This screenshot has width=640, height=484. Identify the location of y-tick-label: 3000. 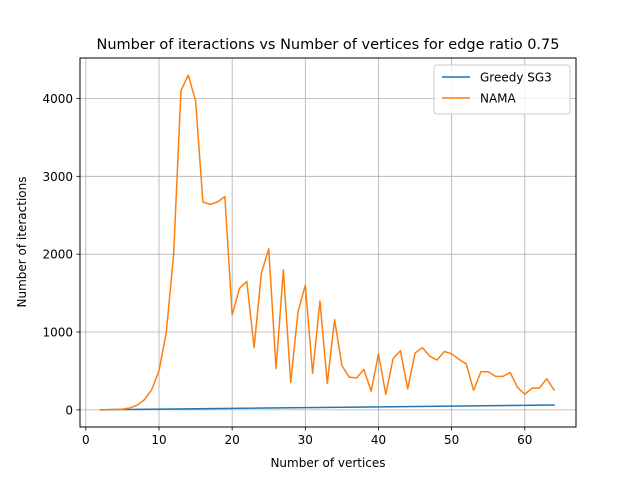
(57, 177).